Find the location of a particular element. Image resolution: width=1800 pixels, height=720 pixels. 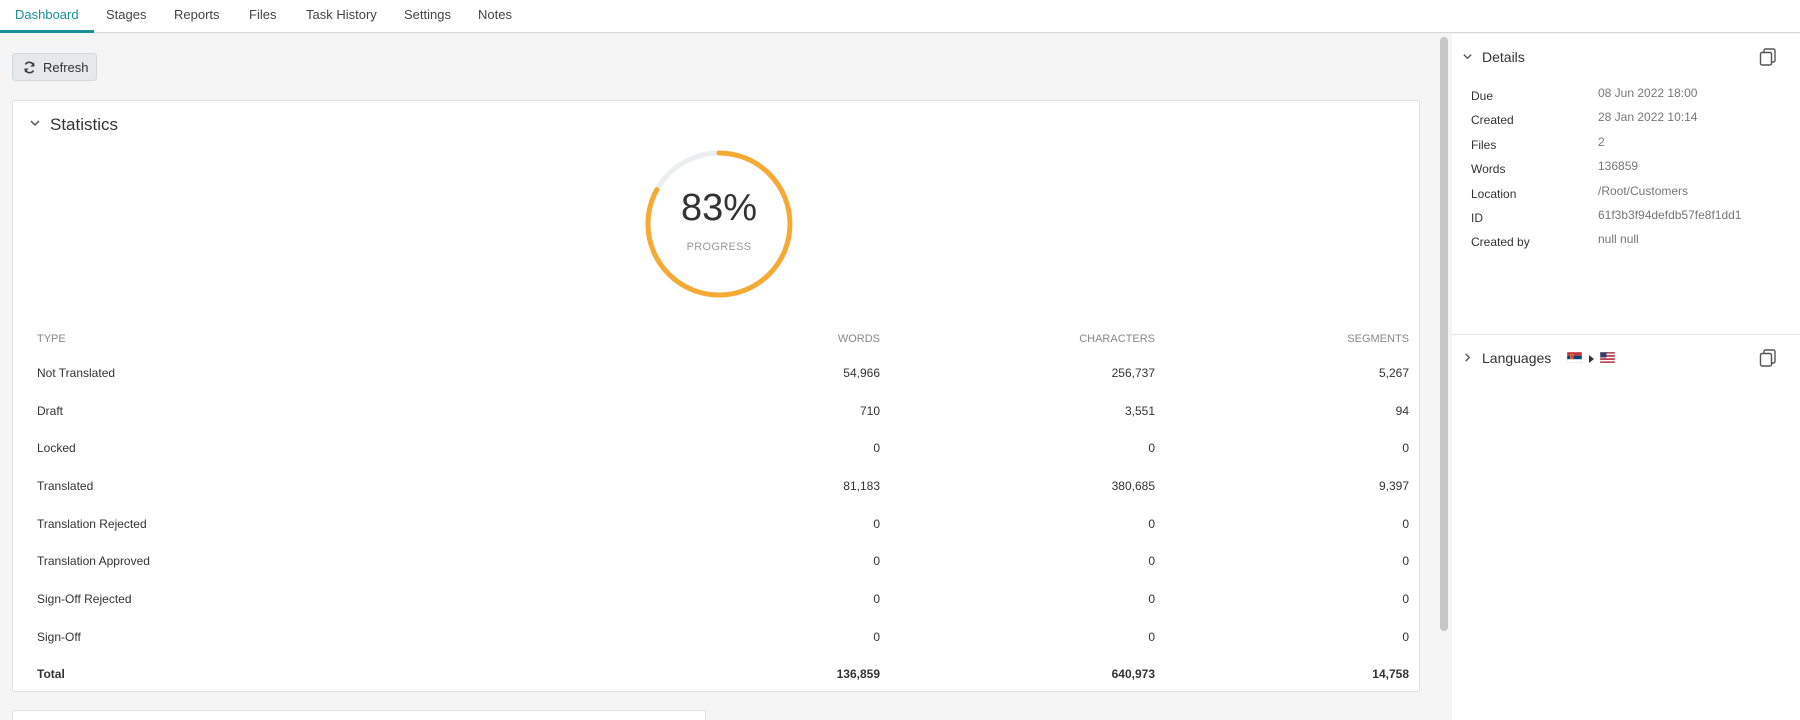

progress-label: PROGRESS is located at coordinates (719, 247).